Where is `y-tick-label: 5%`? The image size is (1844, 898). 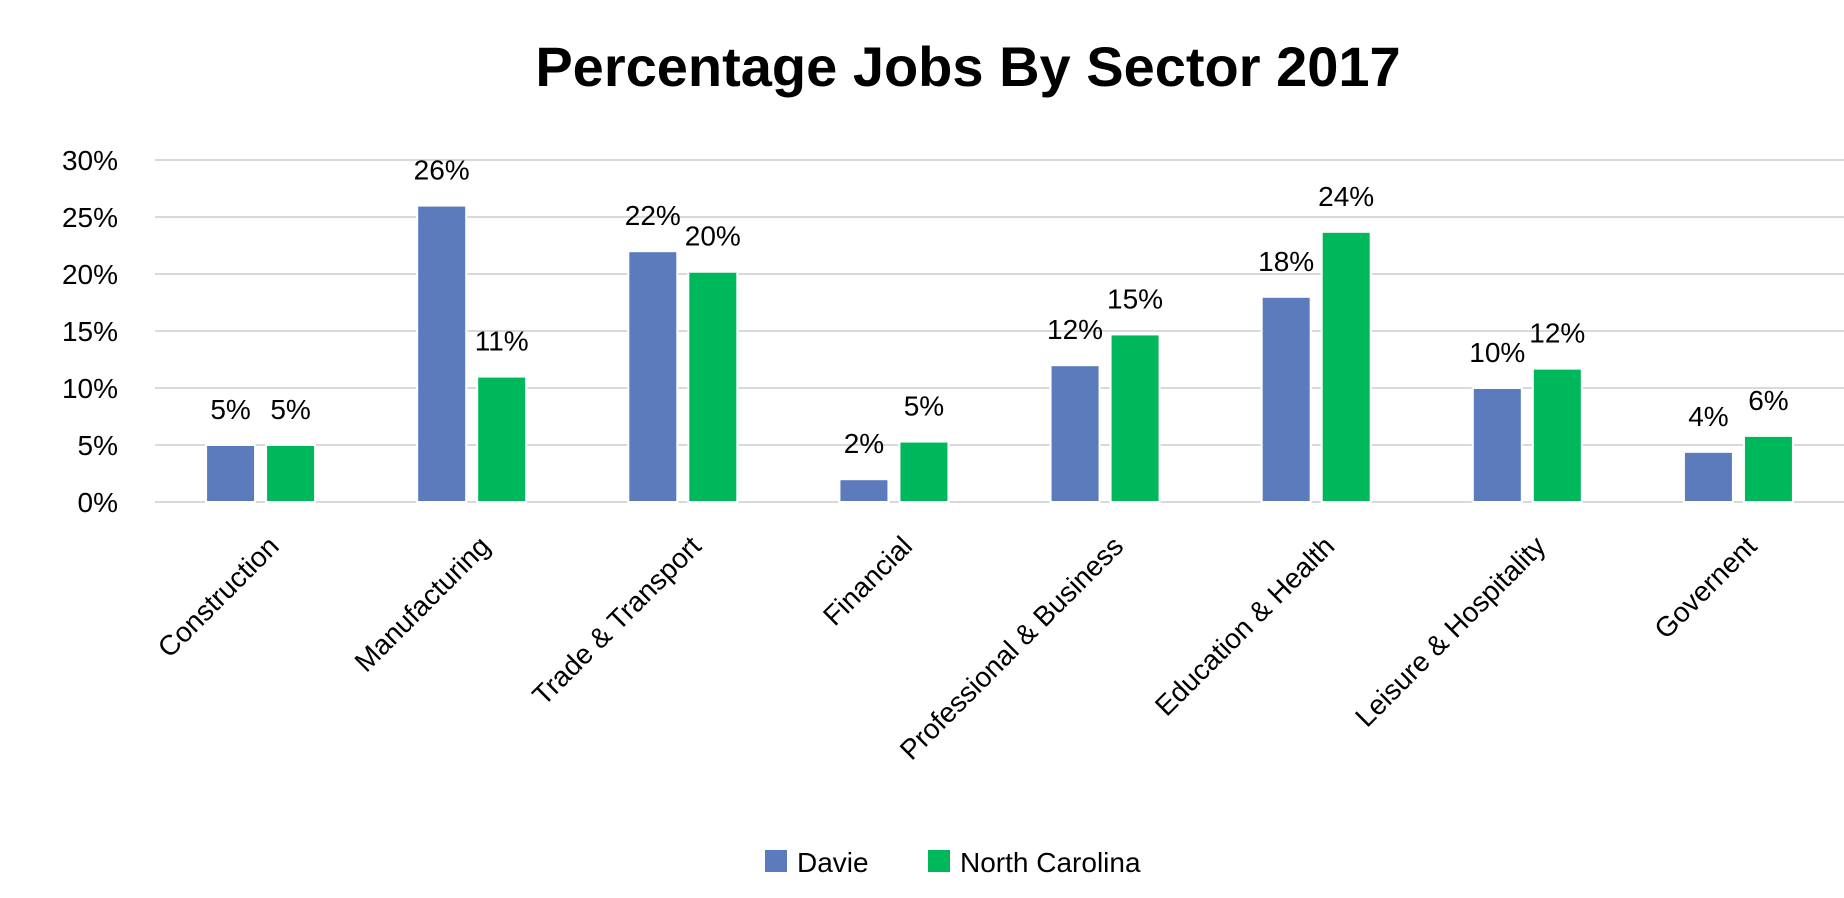 y-tick-label: 5% is located at coordinates (98, 445).